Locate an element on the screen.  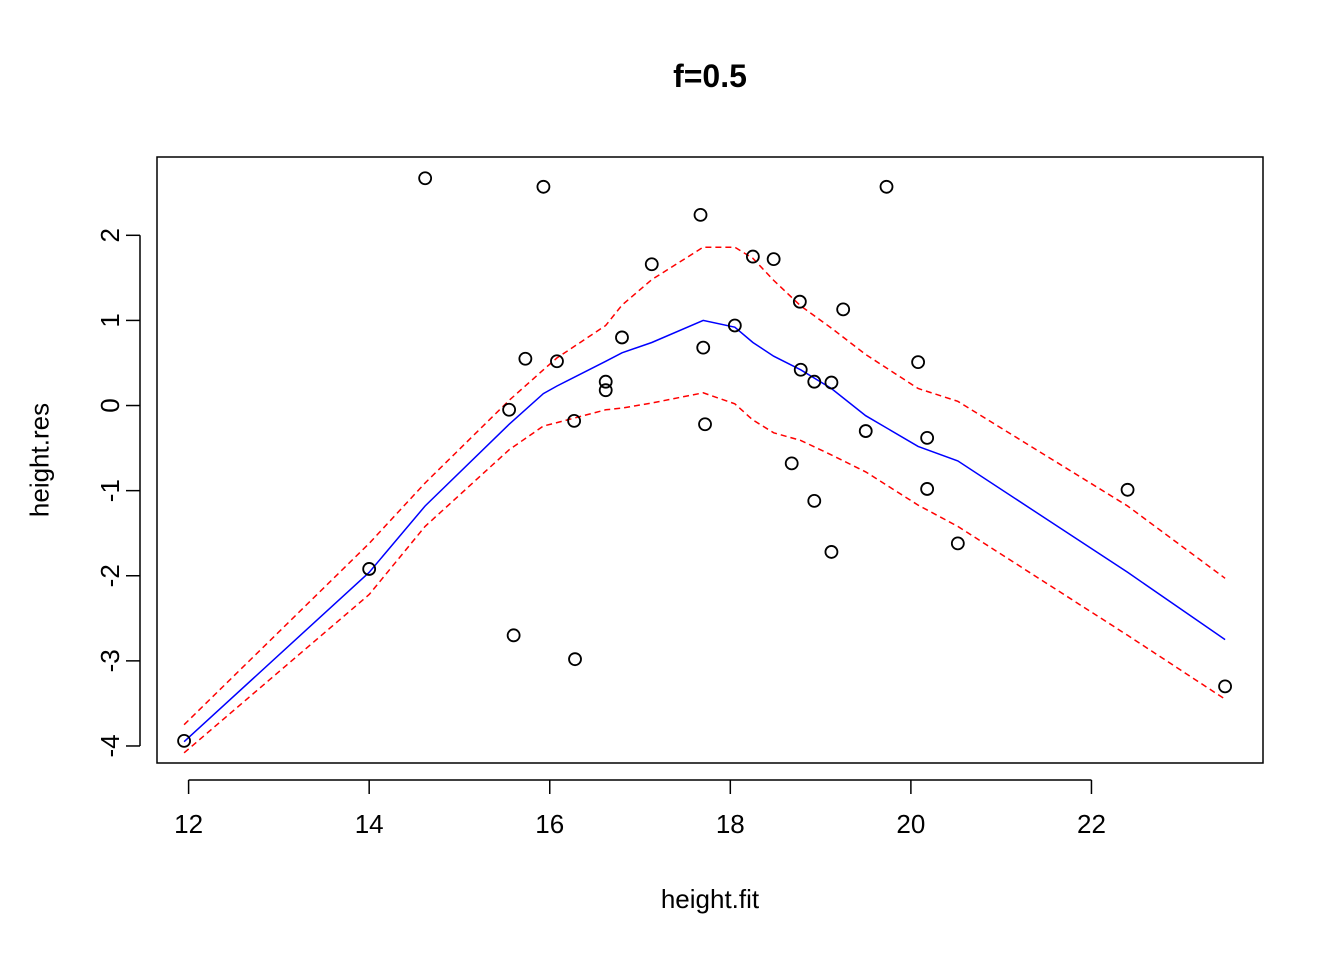
y-tick-label: 0 is located at coordinates (110, 405).